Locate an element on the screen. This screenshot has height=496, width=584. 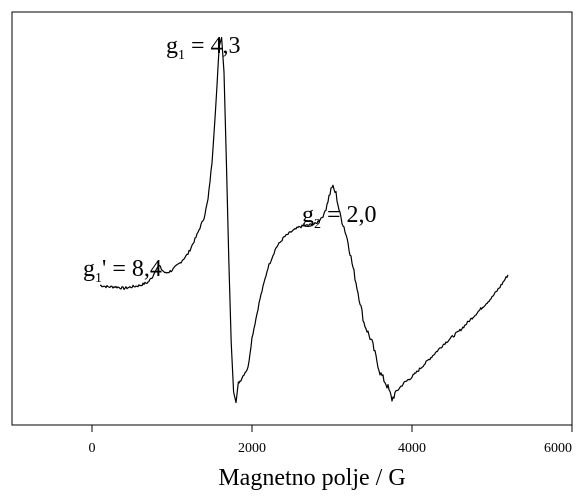
x-tick-label: 0 is located at coordinates (92, 448).